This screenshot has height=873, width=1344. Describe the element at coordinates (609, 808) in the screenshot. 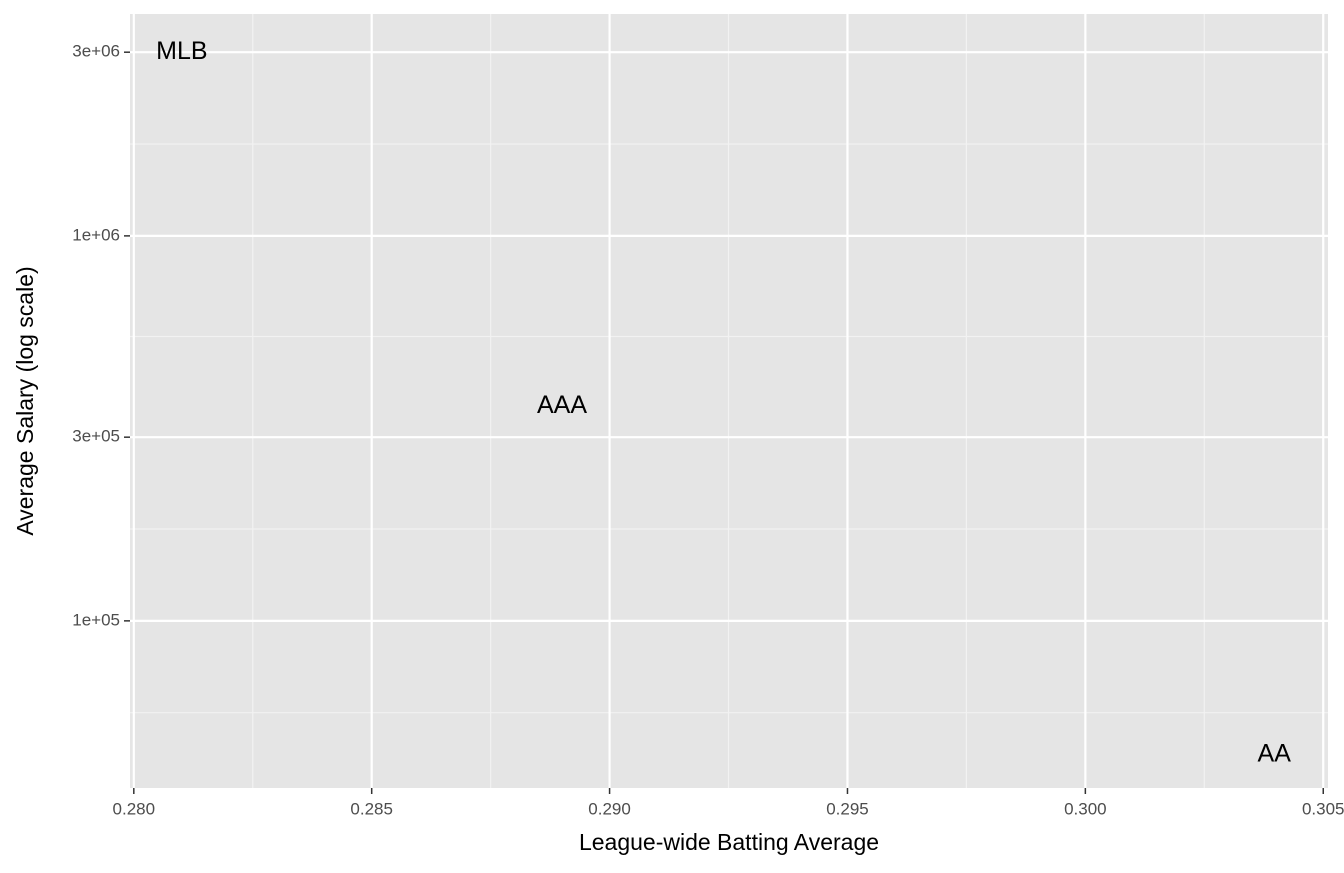

I see `x-tick-label: 0.290` at that location.